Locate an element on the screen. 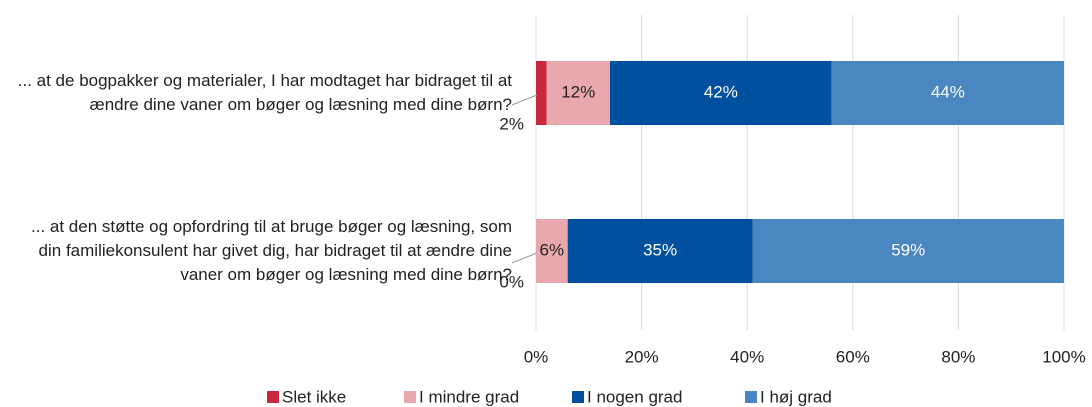  legend-label: I mindre grad is located at coordinates (469, 396).